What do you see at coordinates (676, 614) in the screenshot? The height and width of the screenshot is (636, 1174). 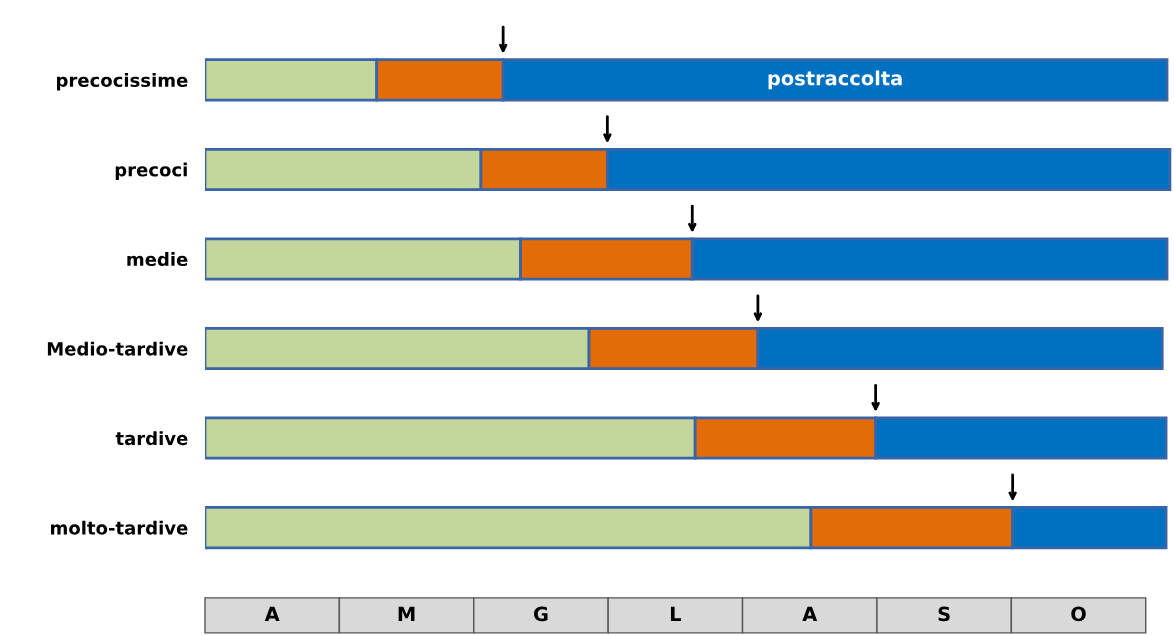 I see `text: L` at bounding box center [676, 614].